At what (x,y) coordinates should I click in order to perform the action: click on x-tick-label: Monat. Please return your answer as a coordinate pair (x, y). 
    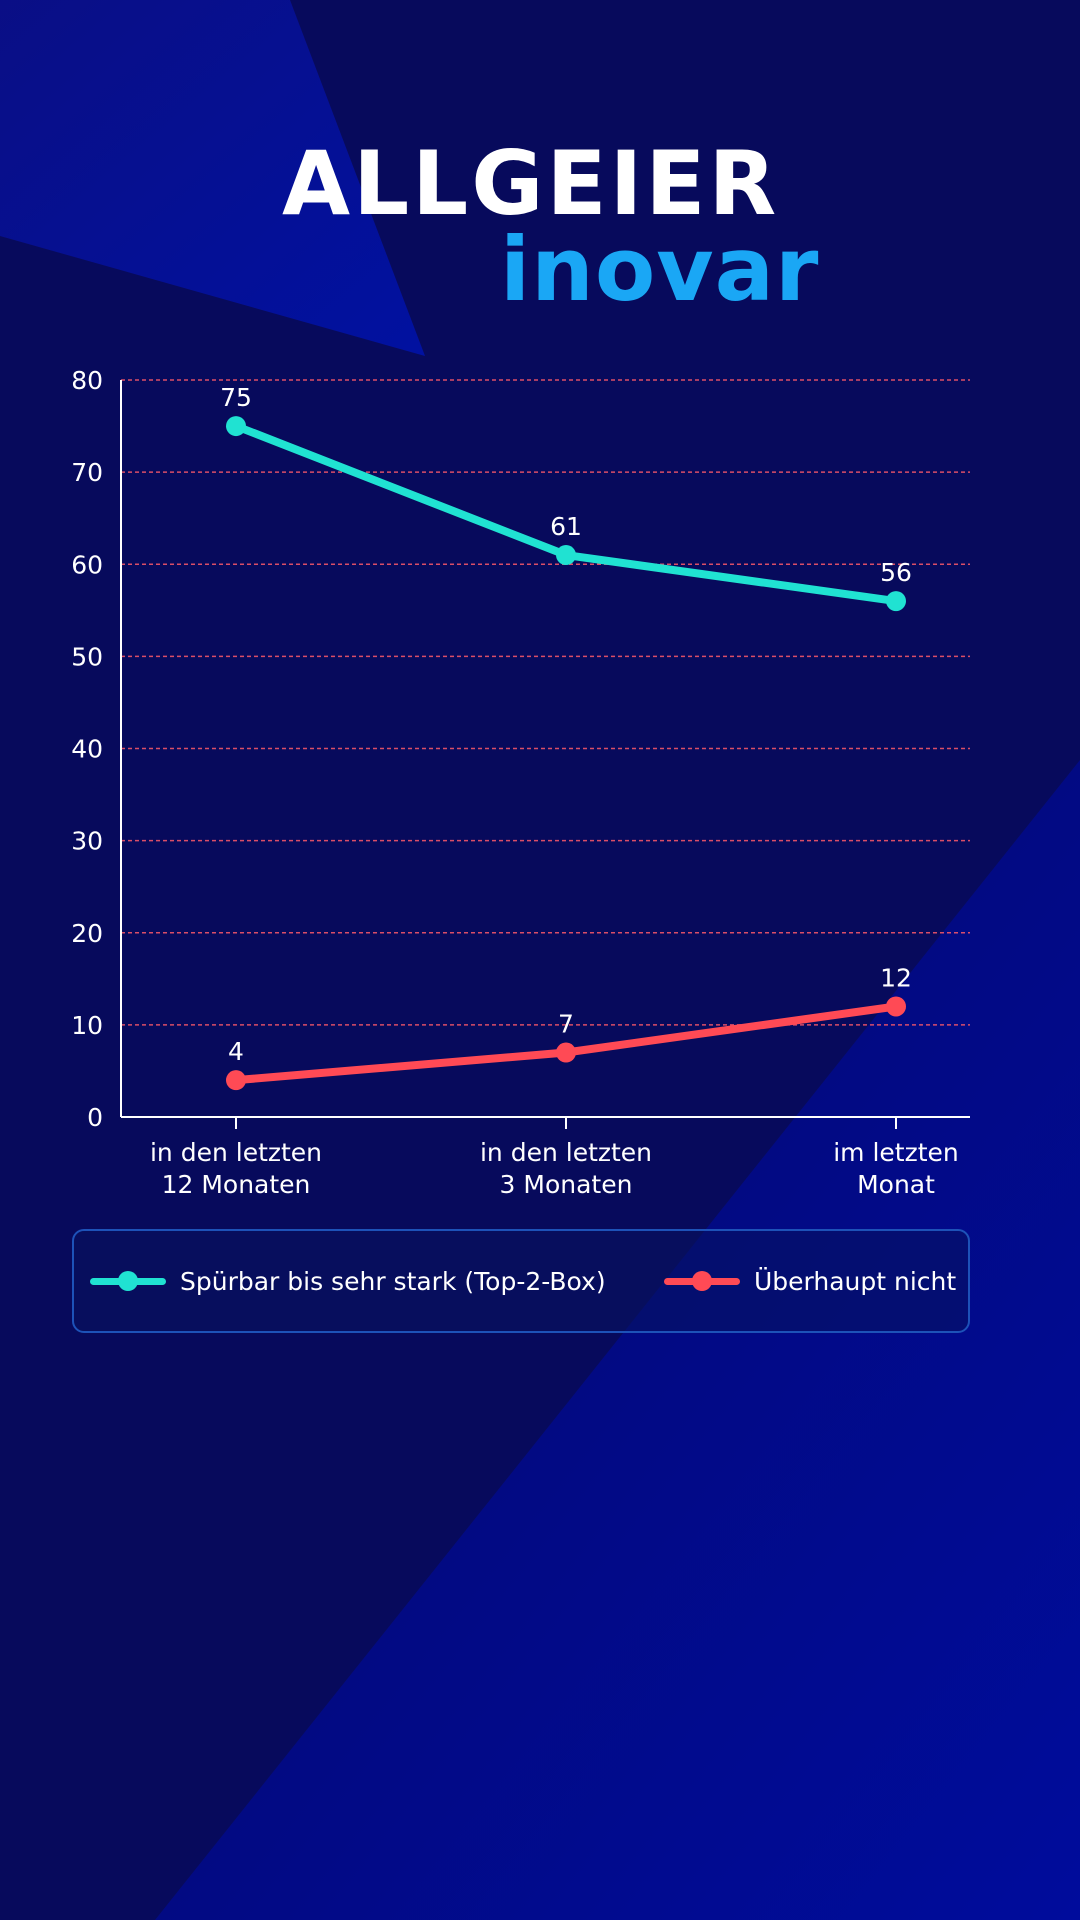
    Looking at the image, I should click on (896, 1184).